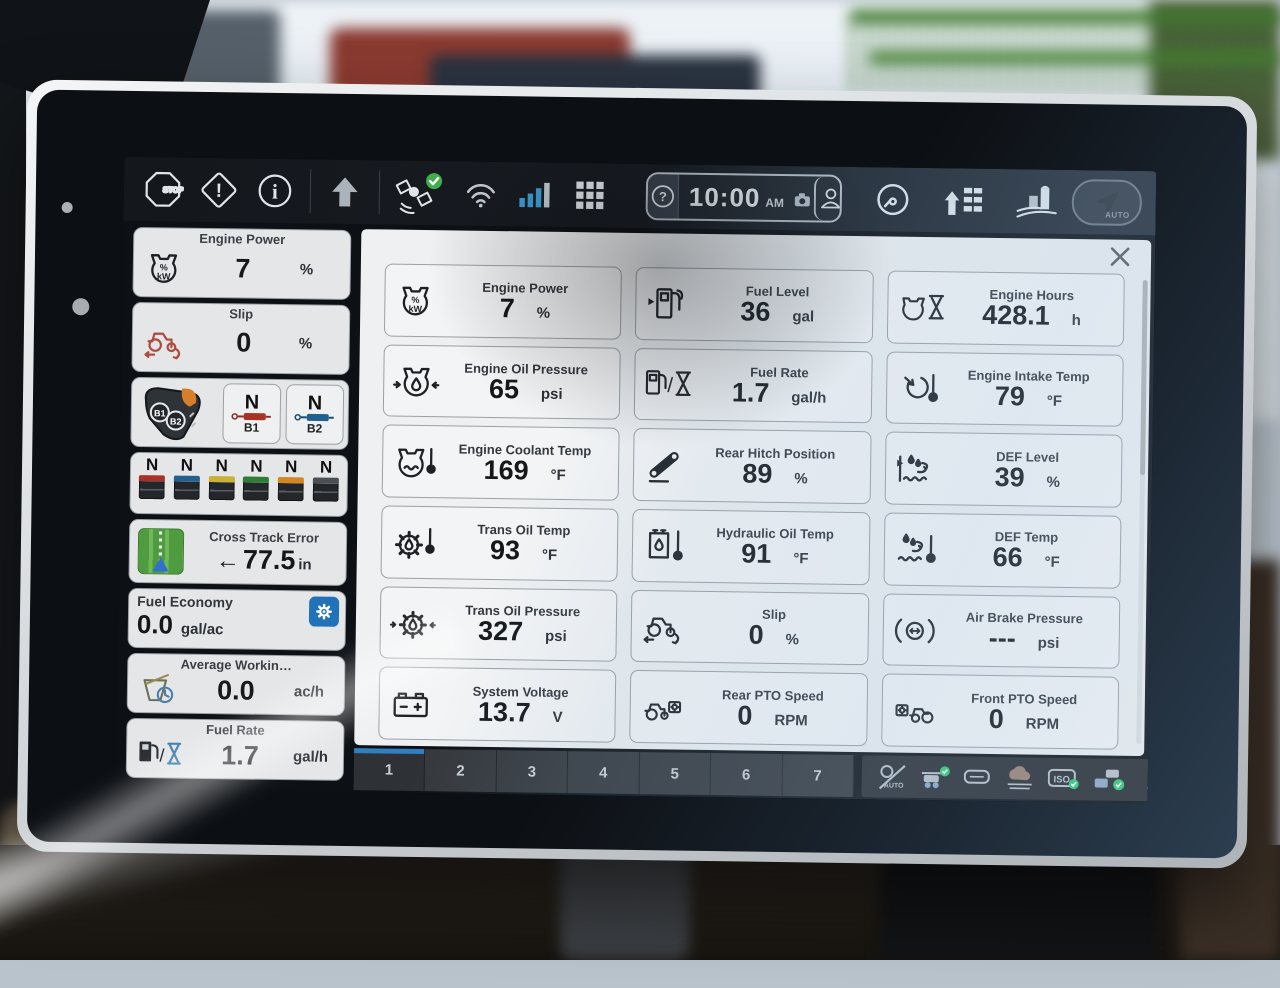 The height and width of the screenshot is (988, 1280). I want to click on autoguidance-button: AUTO, so click(1107, 202).